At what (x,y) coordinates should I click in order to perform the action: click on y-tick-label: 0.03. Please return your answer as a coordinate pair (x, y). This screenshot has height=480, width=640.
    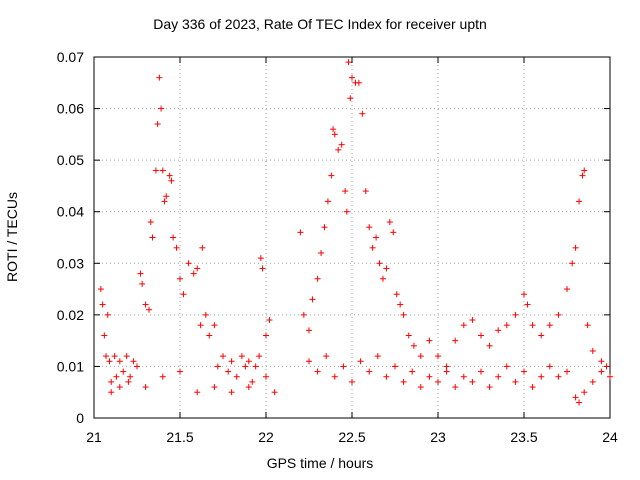
    Looking at the image, I should click on (70, 263).